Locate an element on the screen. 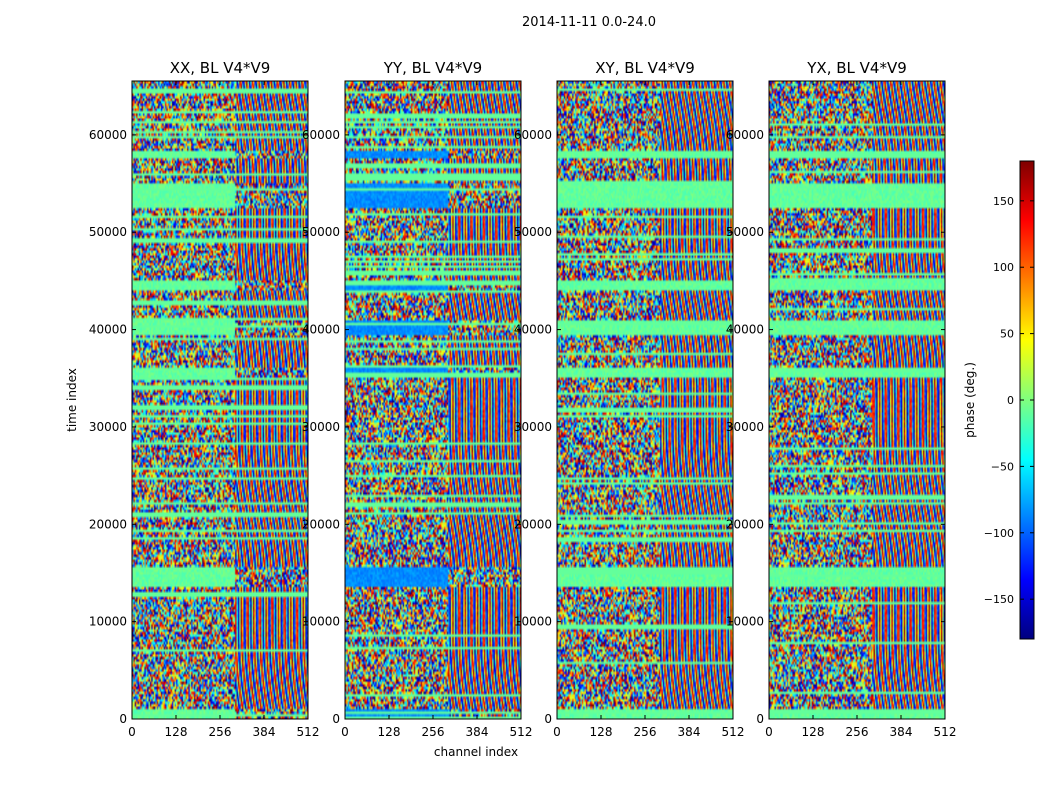 The height and width of the screenshot is (800, 1050). colorbar-tick-label: 0 is located at coordinates (1010, 400).